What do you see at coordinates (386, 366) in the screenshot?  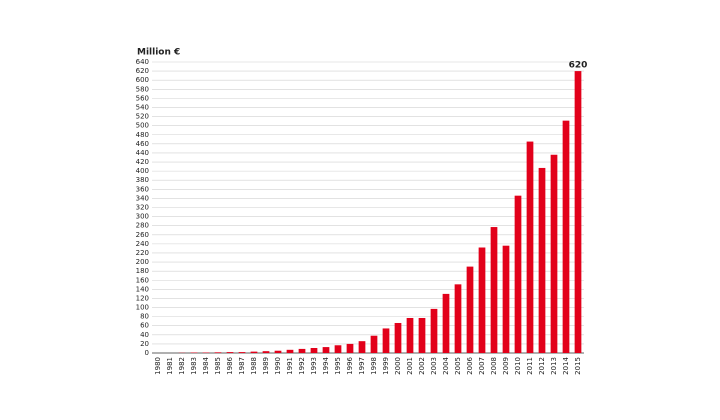 I see `x-tick-label: 1999` at bounding box center [386, 366].